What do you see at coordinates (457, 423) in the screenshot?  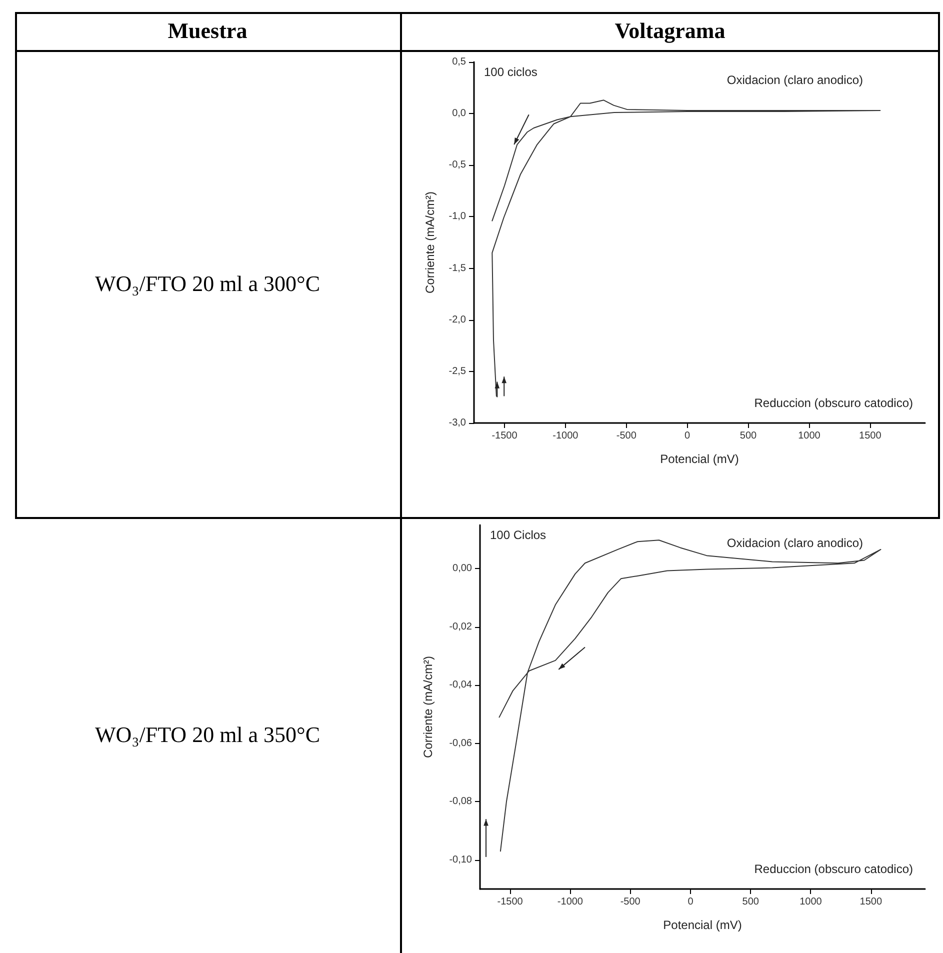 I see `y-tick-label: -3,0` at bounding box center [457, 423].